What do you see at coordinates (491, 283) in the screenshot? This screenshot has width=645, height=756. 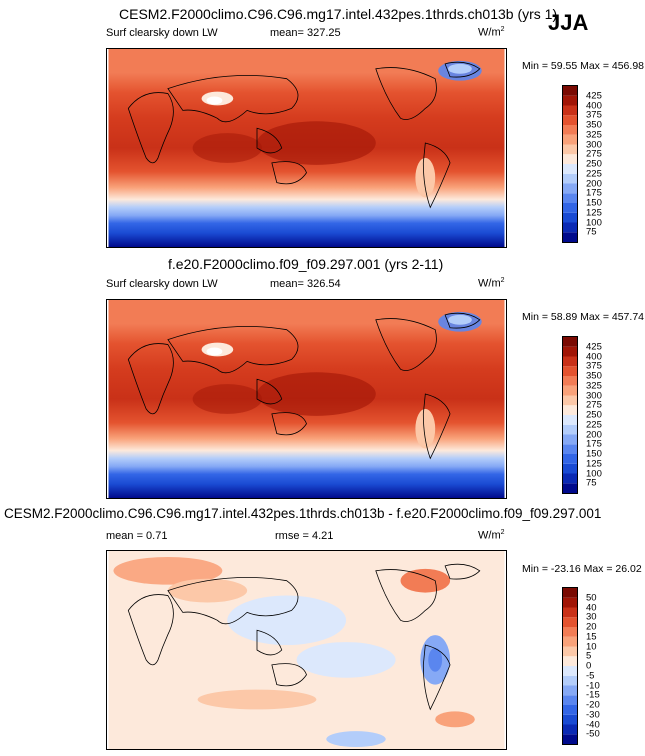 I see `panel-2-units: W/m2` at bounding box center [491, 283].